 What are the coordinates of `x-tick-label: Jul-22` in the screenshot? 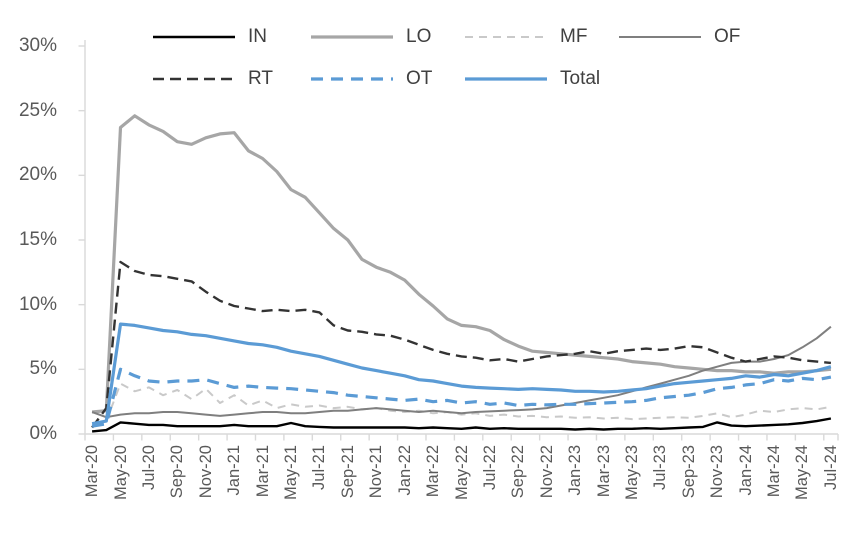 It's located at (489, 467).